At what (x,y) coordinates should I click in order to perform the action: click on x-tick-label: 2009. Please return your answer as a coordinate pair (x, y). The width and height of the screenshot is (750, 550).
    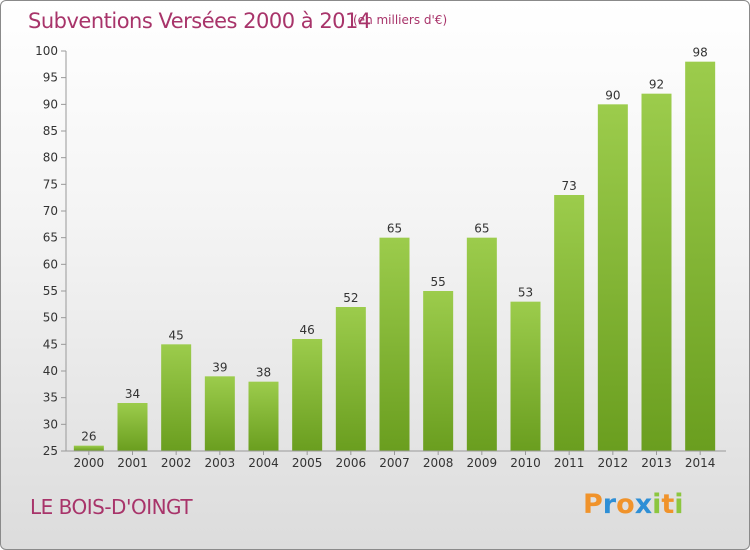
    Looking at the image, I should click on (482, 463).